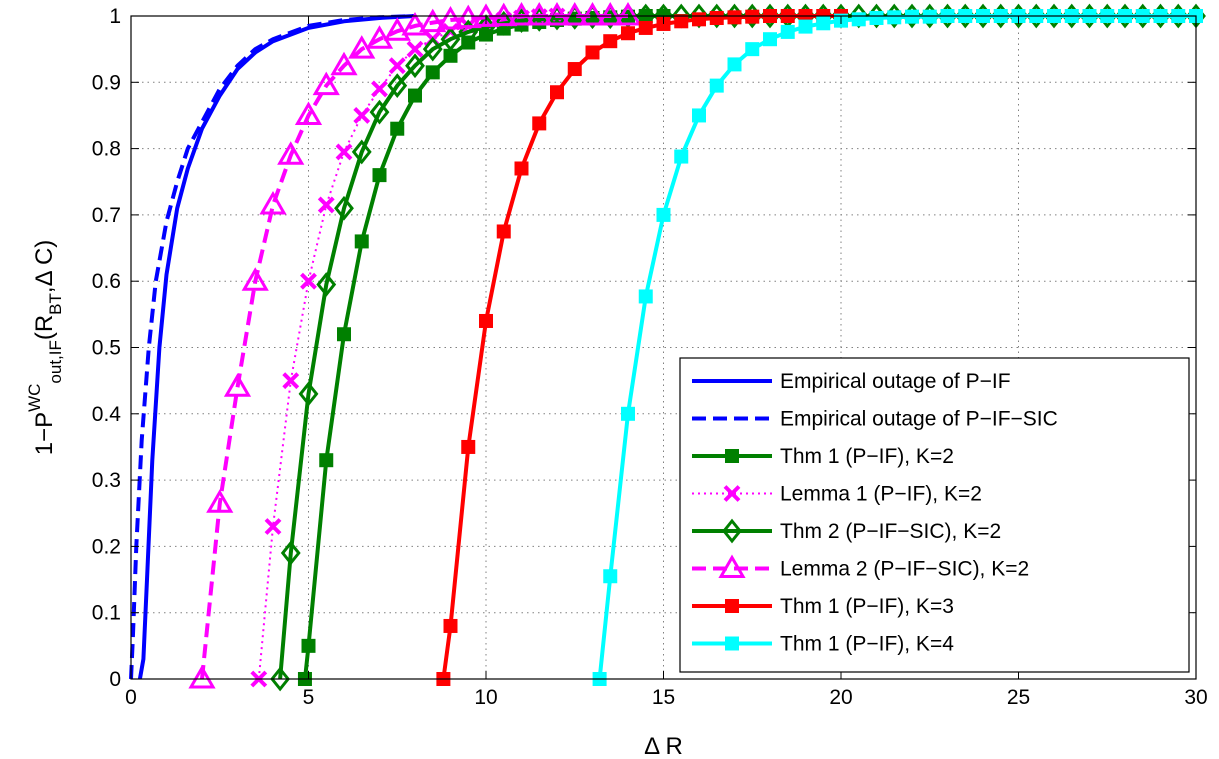 The height and width of the screenshot is (759, 1219). What do you see at coordinates (44, 433) in the screenshot?
I see `y-axis-title-base: 1−P` at bounding box center [44, 433].